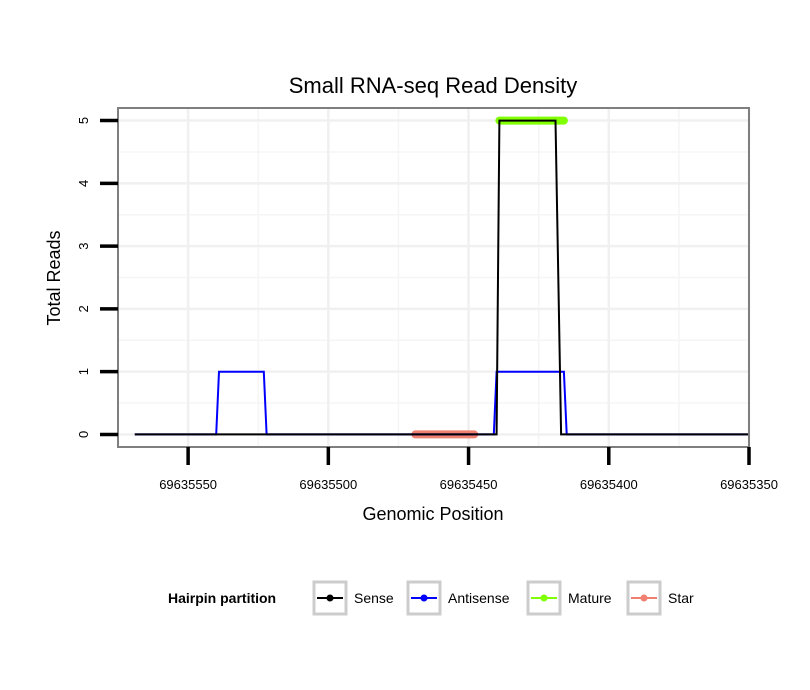 The width and height of the screenshot is (810, 690). What do you see at coordinates (749, 484) in the screenshot?
I see `x-tick-label: 69635350` at bounding box center [749, 484].